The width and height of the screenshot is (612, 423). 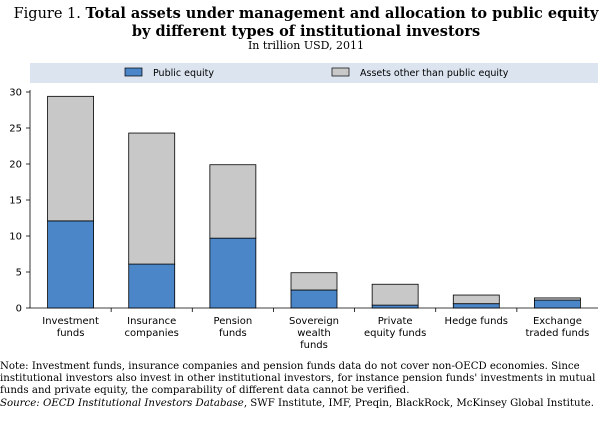 I want to click on source-label: Source:, so click(x=20, y=403).